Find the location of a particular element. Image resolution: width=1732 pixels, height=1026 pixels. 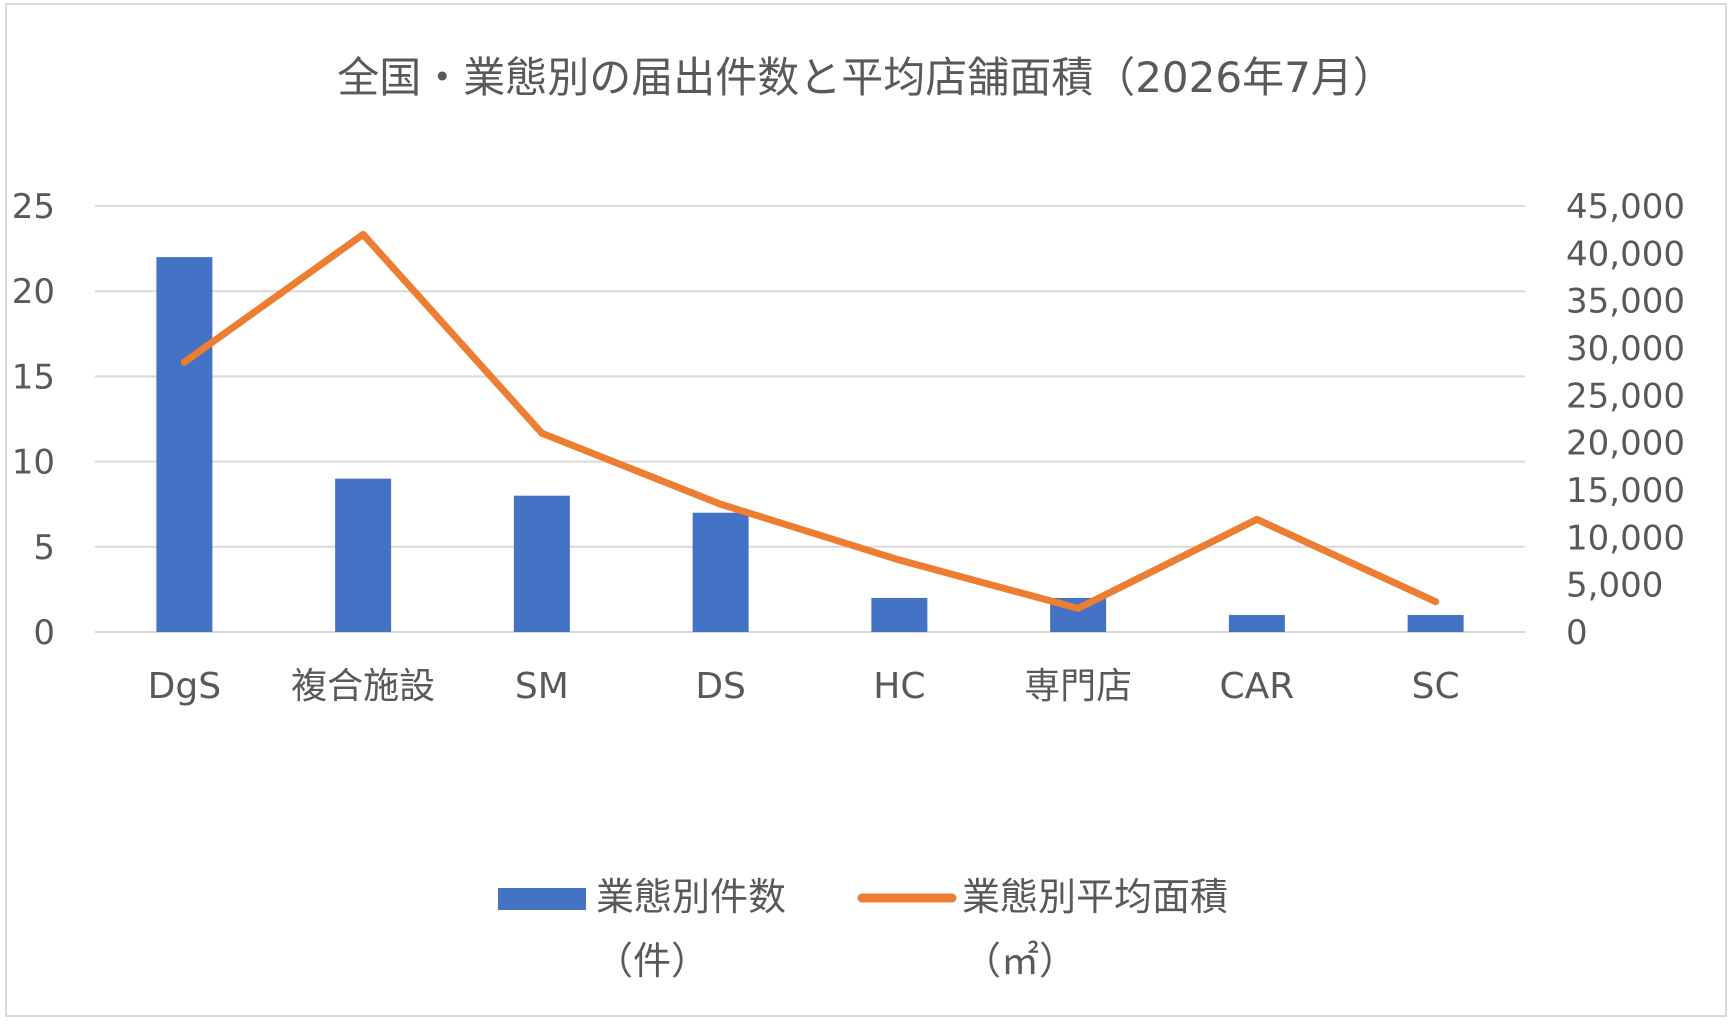

right-axis-tick-label: 20,000 is located at coordinates (1625, 444).